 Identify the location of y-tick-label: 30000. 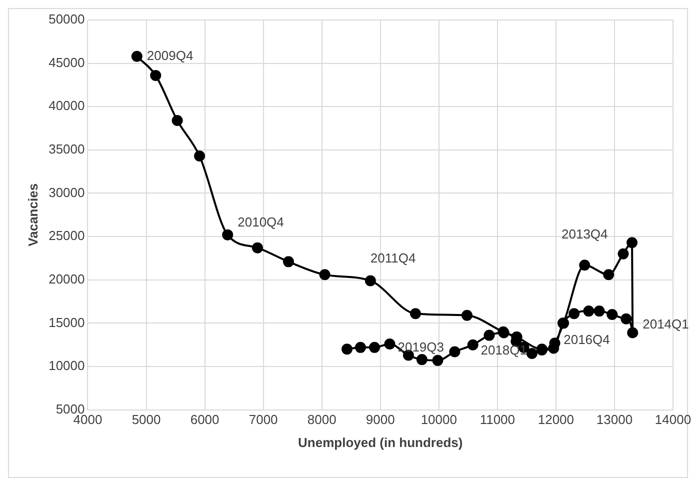
(66, 192).